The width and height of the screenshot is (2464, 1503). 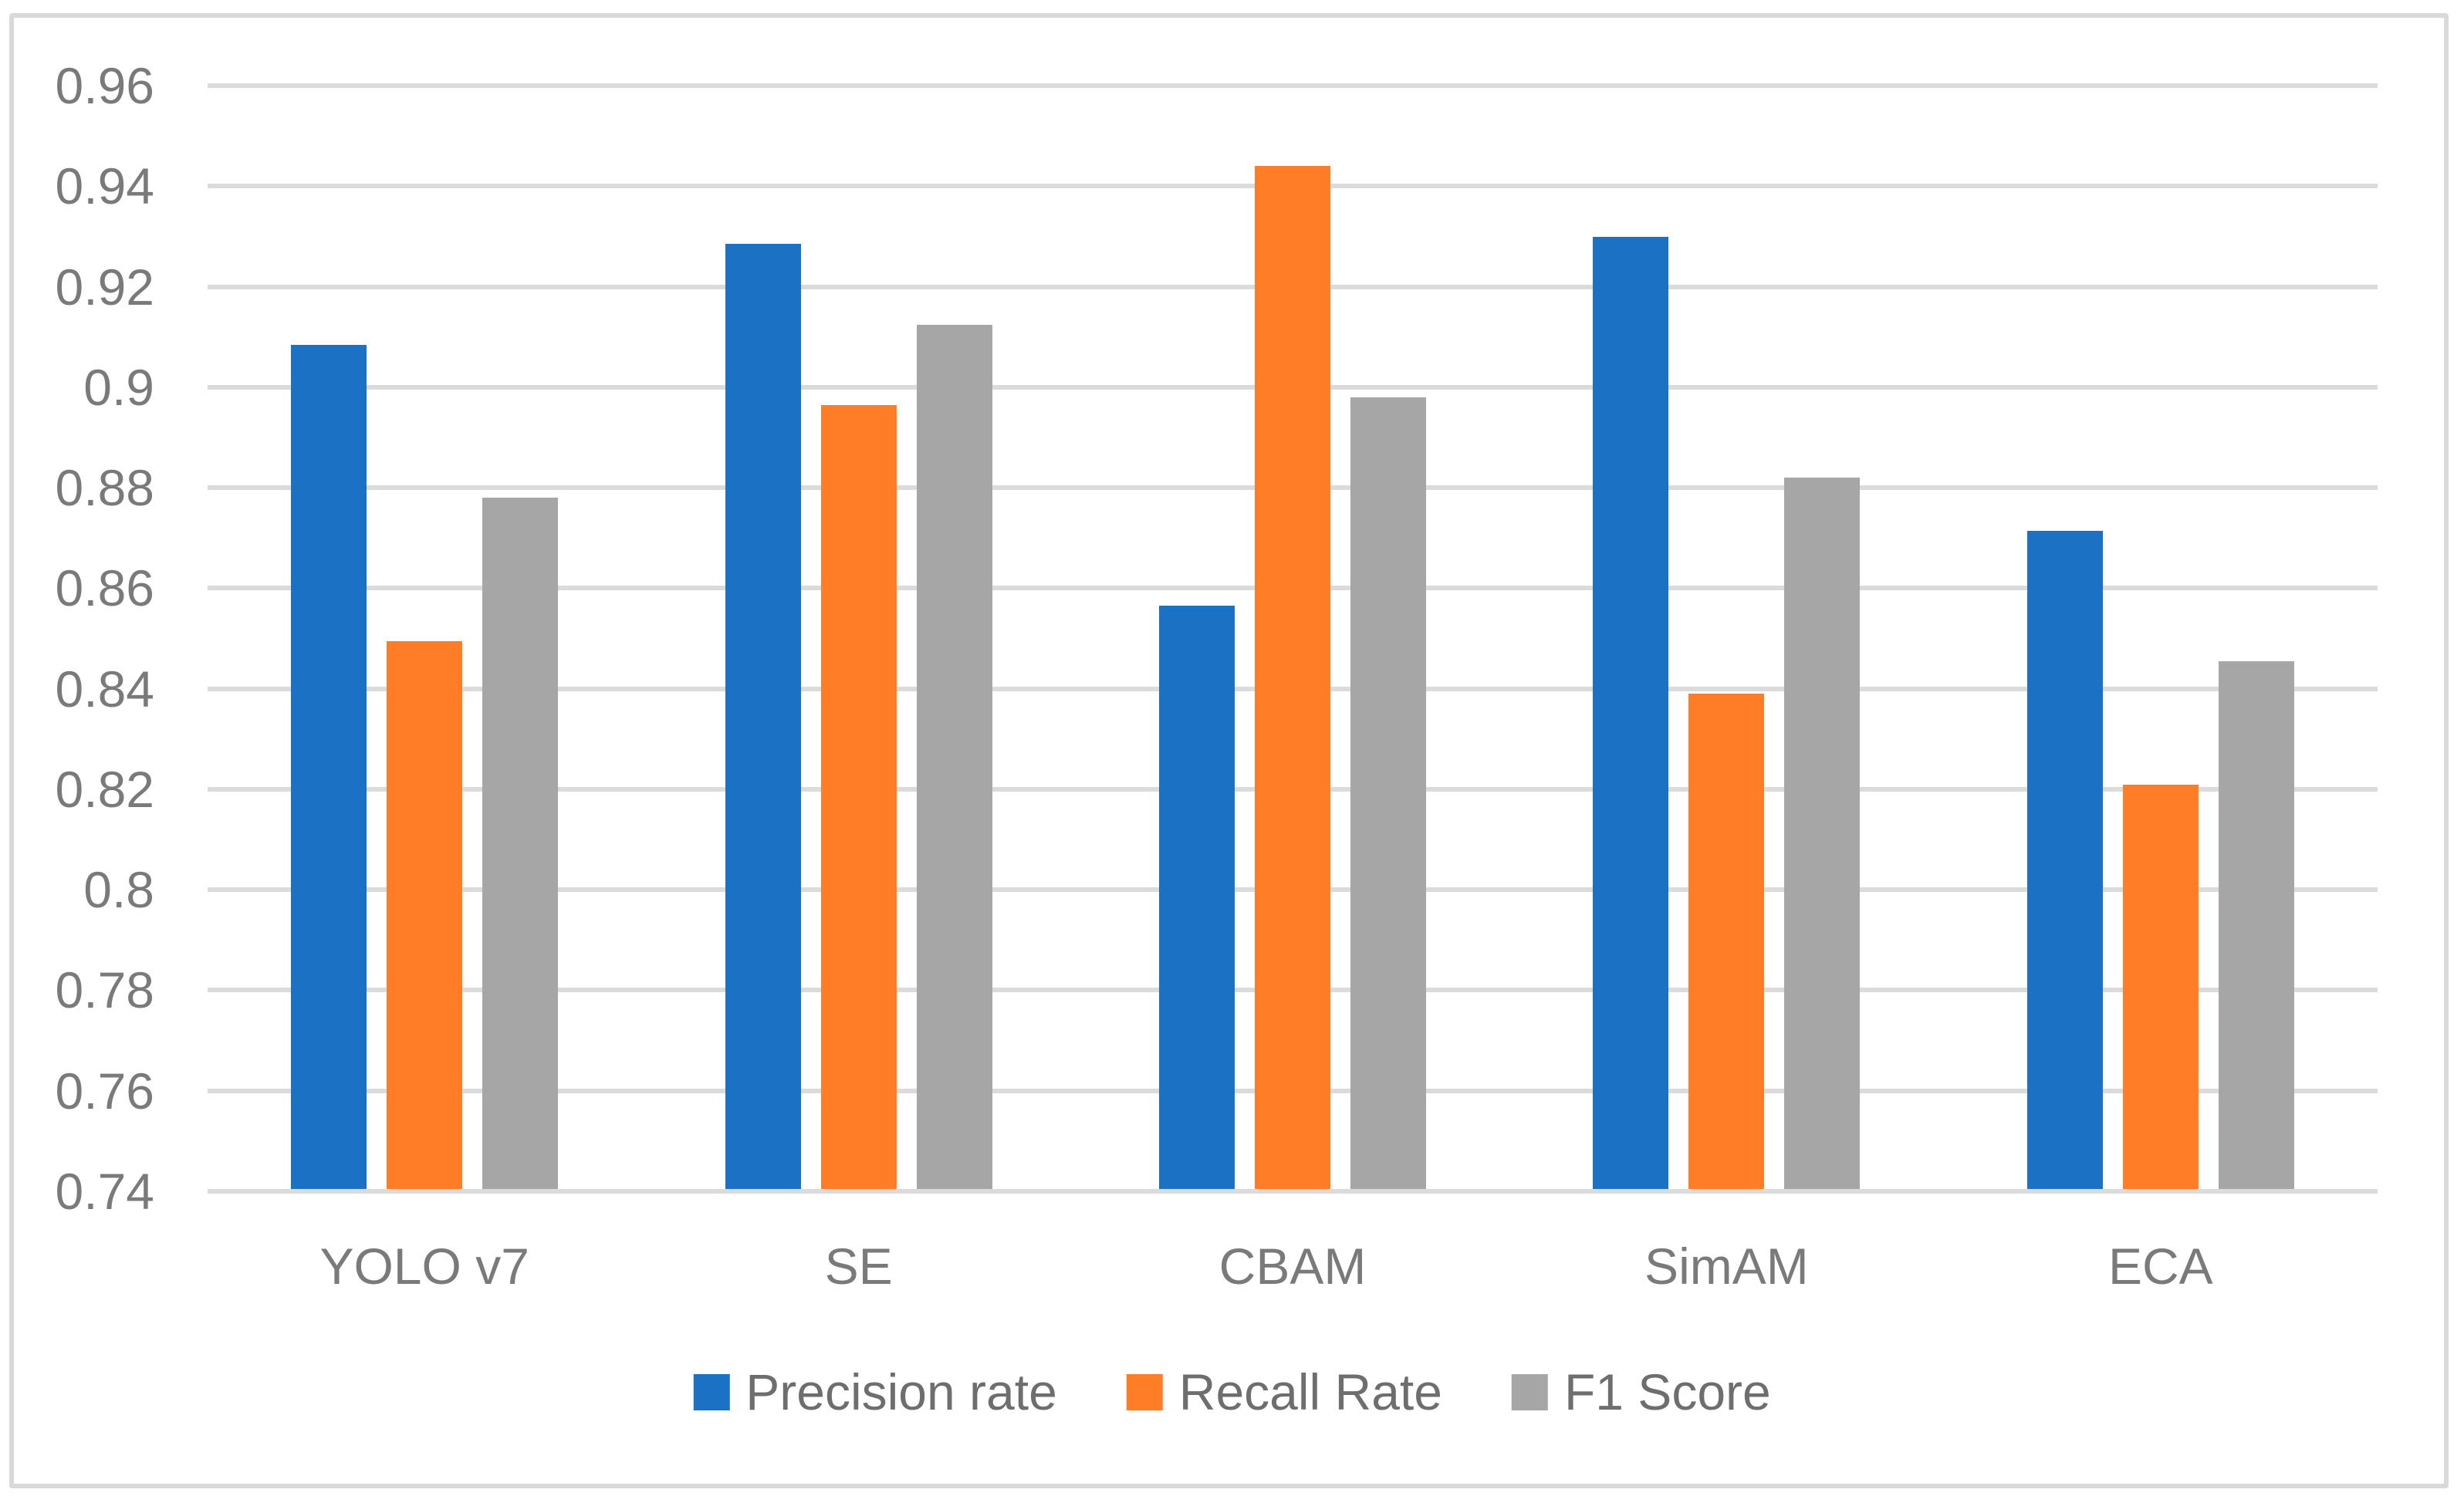 What do you see at coordinates (858, 1266) in the screenshot?
I see `x-category-label: SE` at bounding box center [858, 1266].